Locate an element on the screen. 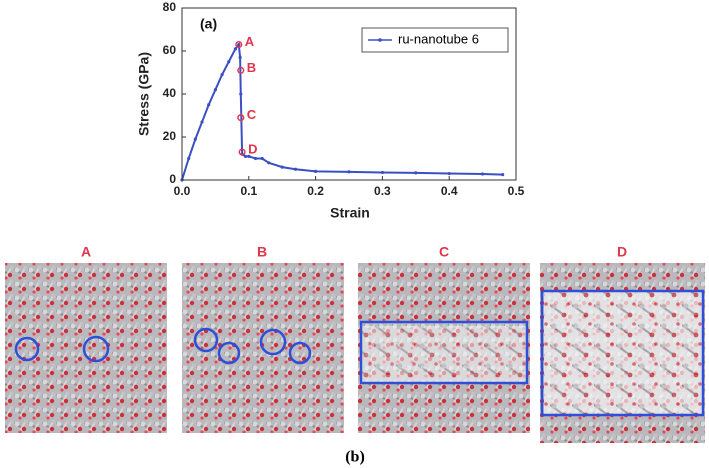 This screenshot has width=709, height=468. x-tick-label: 0.2 is located at coordinates (315, 191).